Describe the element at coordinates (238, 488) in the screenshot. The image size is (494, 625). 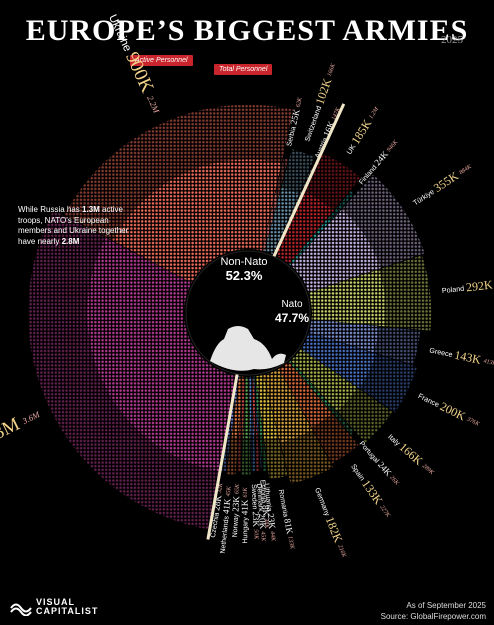
I see `label-total-norway: 65K` at that location.